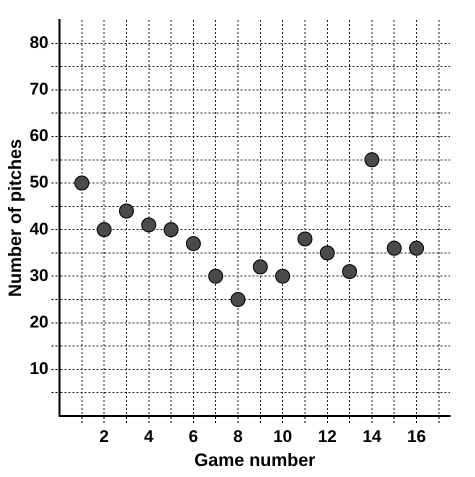 The image size is (475, 477). Describe the element at coordinates (193, 436) in the screenshot. I see `x-tick-label: 6` at that location.